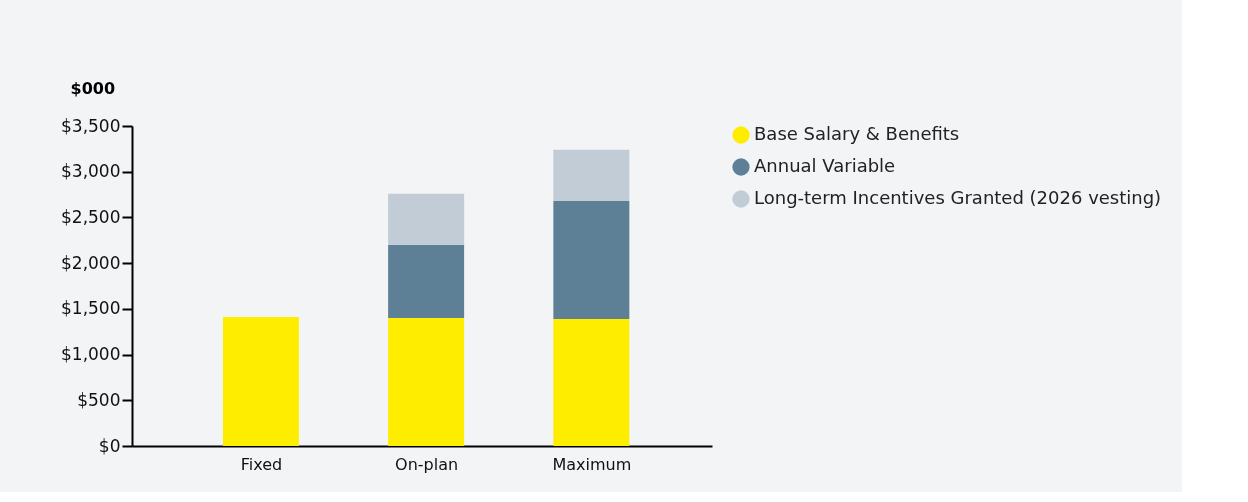  What do you see at coordinates (857, 133) in the screenshot?
I see `legend-label: Base Salary & Benefits` at bounding box center [857, 133].